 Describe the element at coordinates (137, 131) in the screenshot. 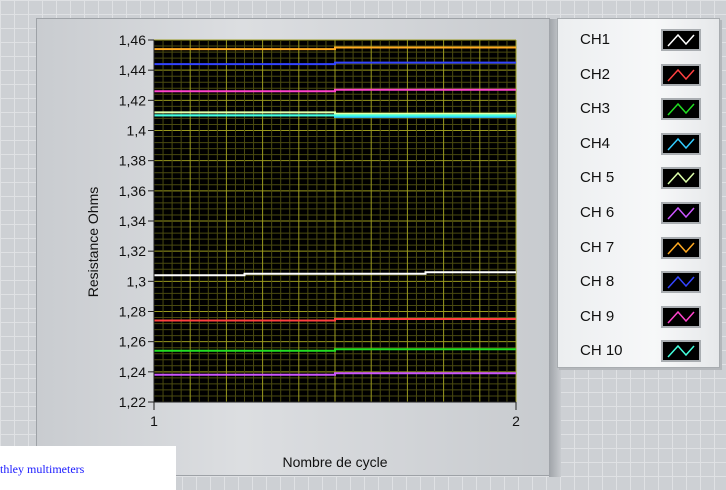

I see `y-tick-label: 1,4` at that location.